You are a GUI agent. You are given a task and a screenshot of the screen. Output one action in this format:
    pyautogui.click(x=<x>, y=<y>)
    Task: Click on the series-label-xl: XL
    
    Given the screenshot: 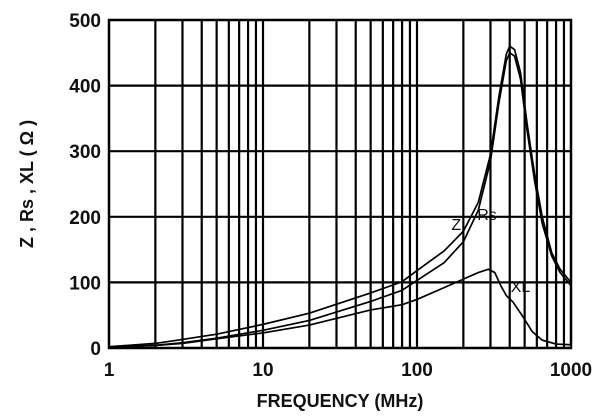 What is the action you would take?
    pyautogui.click(x=521, y=287)
    